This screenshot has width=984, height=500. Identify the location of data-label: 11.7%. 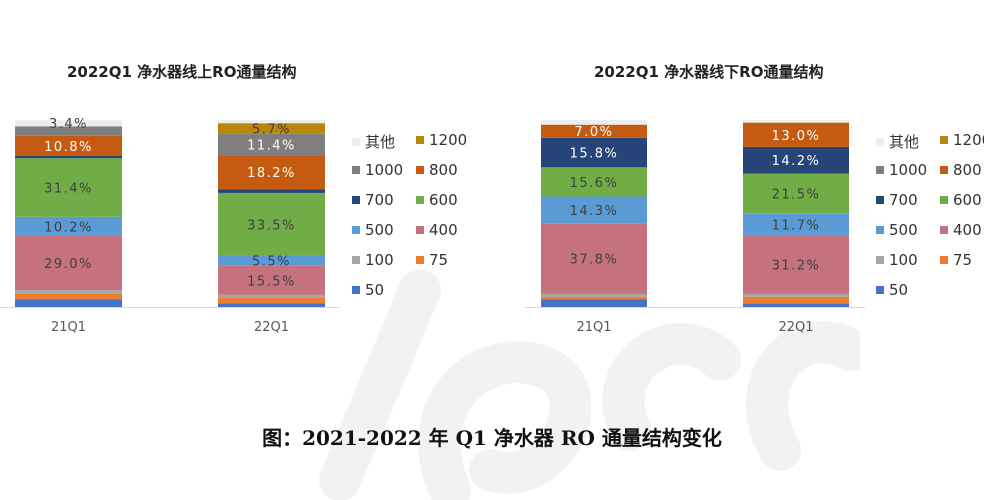
(796, 226).